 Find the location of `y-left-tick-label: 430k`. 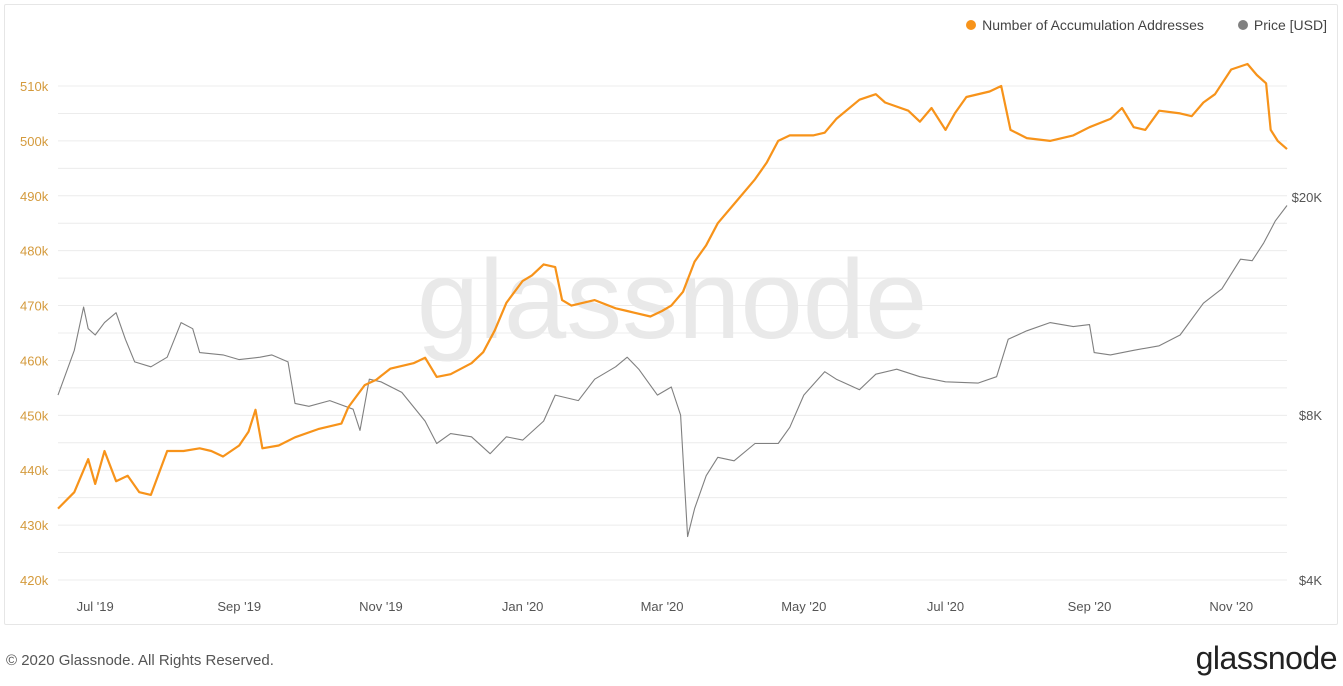

y-left-tick-label: 430k is located at coordinates (34, 525).